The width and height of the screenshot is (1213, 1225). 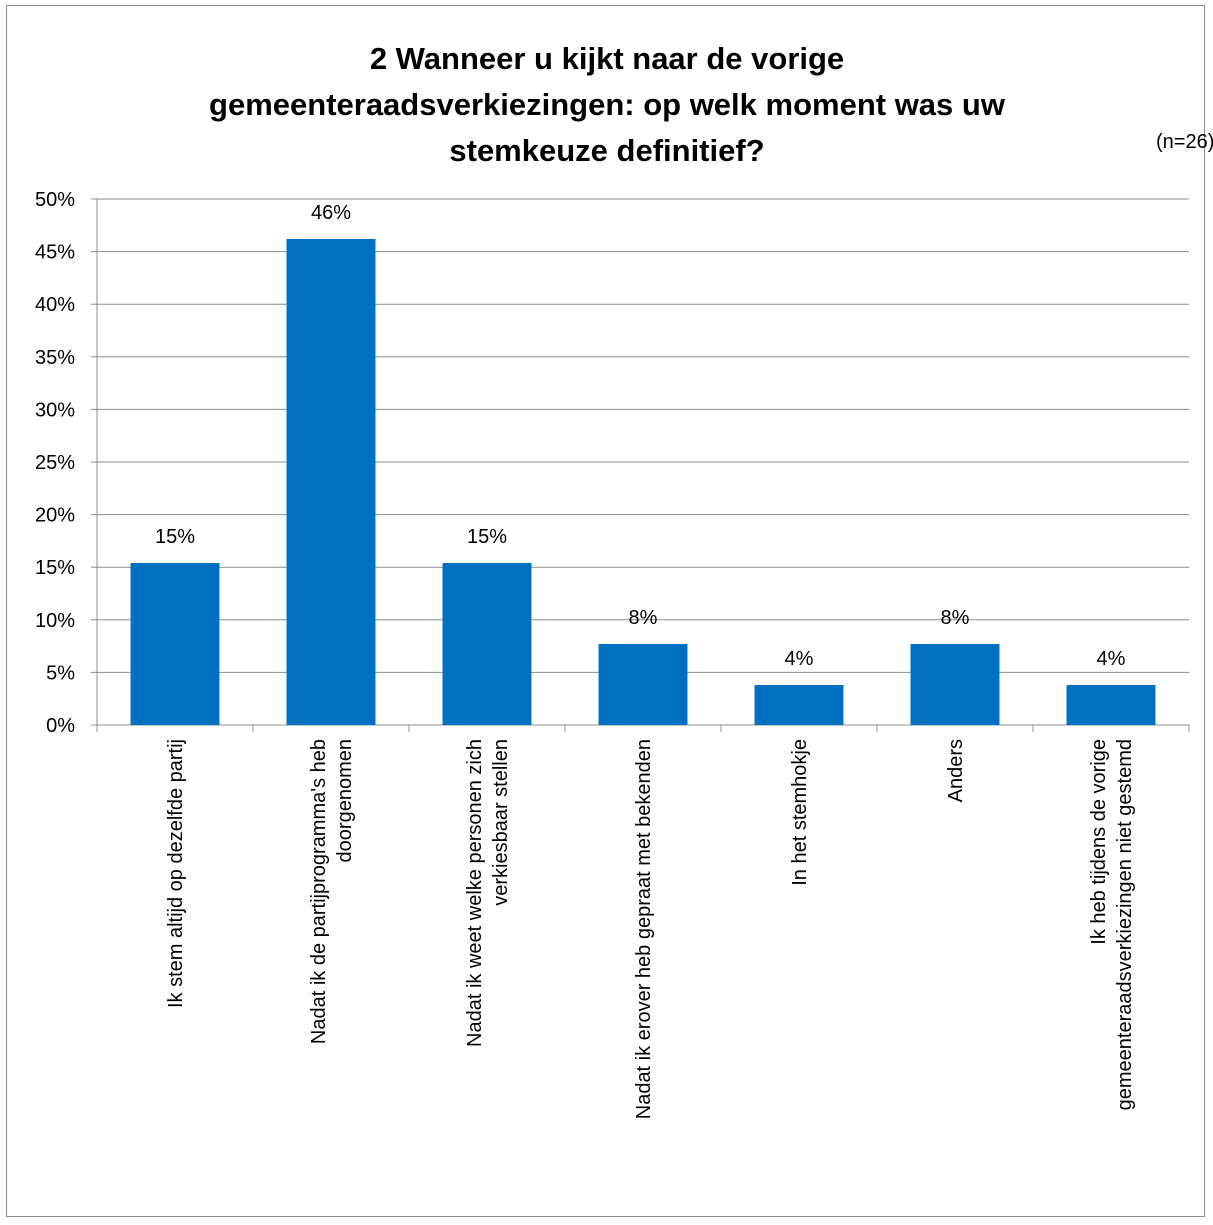 What do you see at coordinates (55, 200) in the screenshot?
I see `y-tick-label: 50%` at bounding box center [55, 200].